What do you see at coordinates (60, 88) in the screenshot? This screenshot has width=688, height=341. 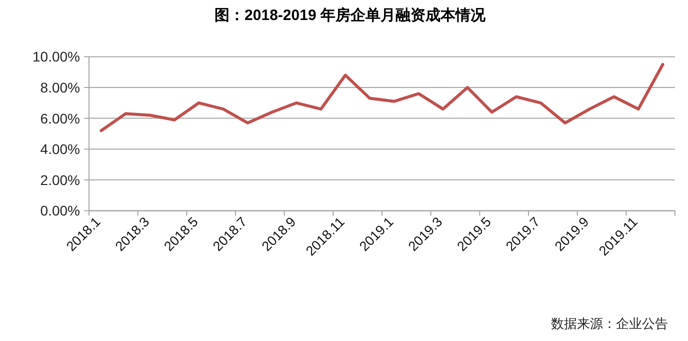 I see `y-tick-label: 8.00%` at bounding box center [60, 88].